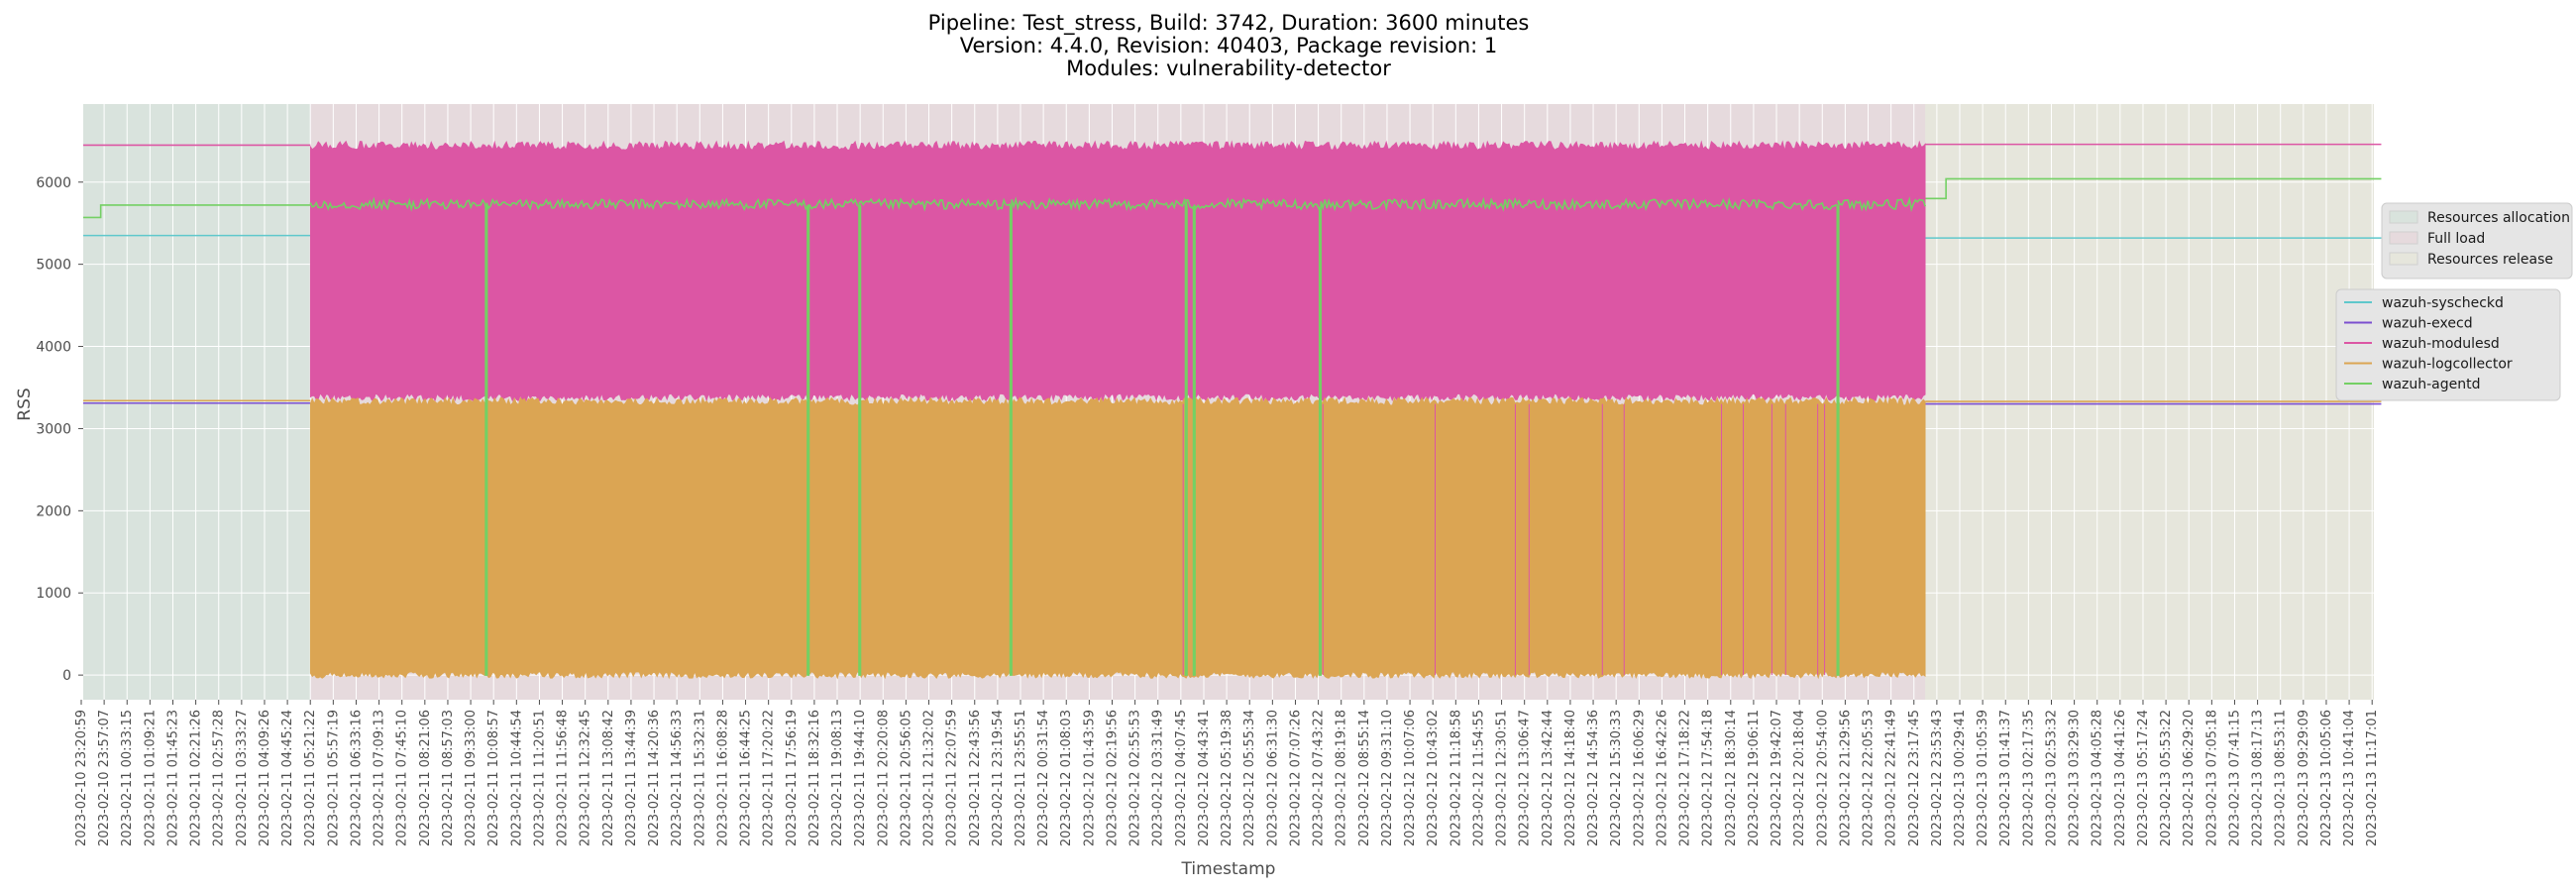 The image size is (2576, 892). What do you see at coordinates (860, 778) in the screenshot?
I see `x-tick-label-34: 2023-02-11 19:44:10` at bounding box center [860, 778].